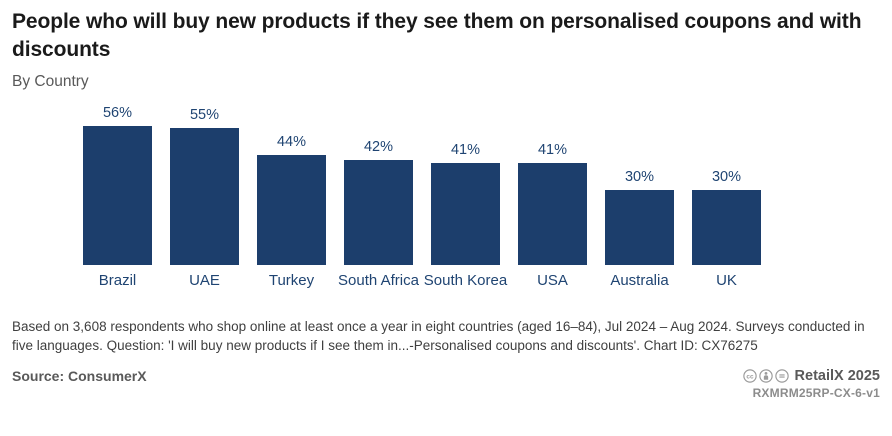 The image size is (892, 436). I want to click on svg-text: cc, so click(750, 376).